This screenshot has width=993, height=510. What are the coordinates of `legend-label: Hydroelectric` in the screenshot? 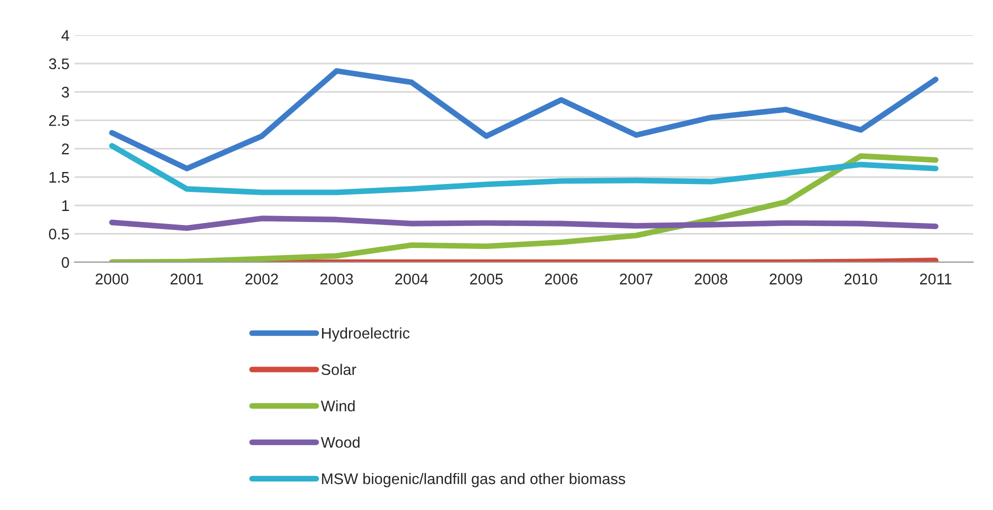 It's located at (366, 334).